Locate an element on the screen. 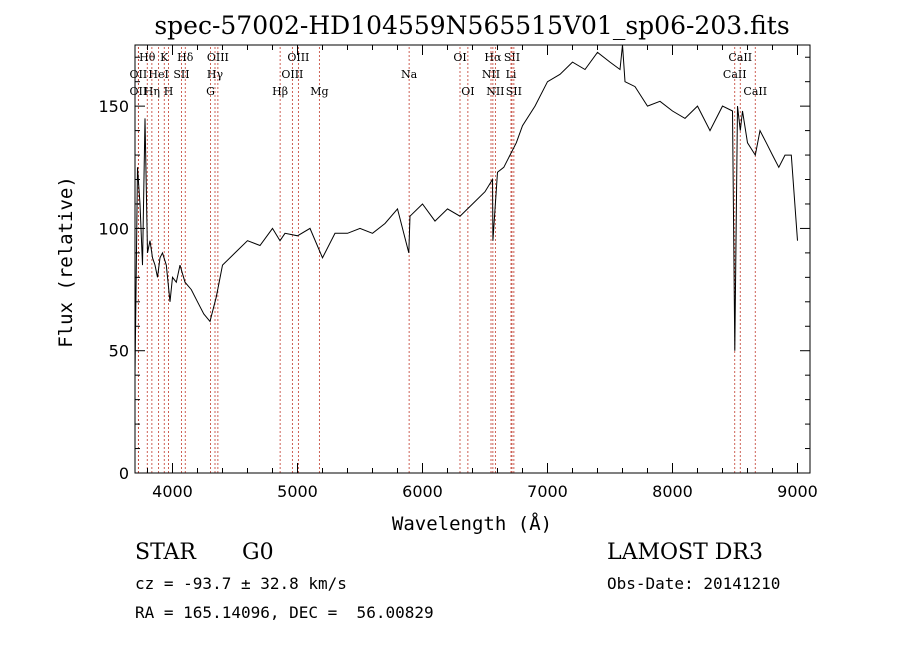  y-tick-label: 100 is located at coordinates (113, 228).